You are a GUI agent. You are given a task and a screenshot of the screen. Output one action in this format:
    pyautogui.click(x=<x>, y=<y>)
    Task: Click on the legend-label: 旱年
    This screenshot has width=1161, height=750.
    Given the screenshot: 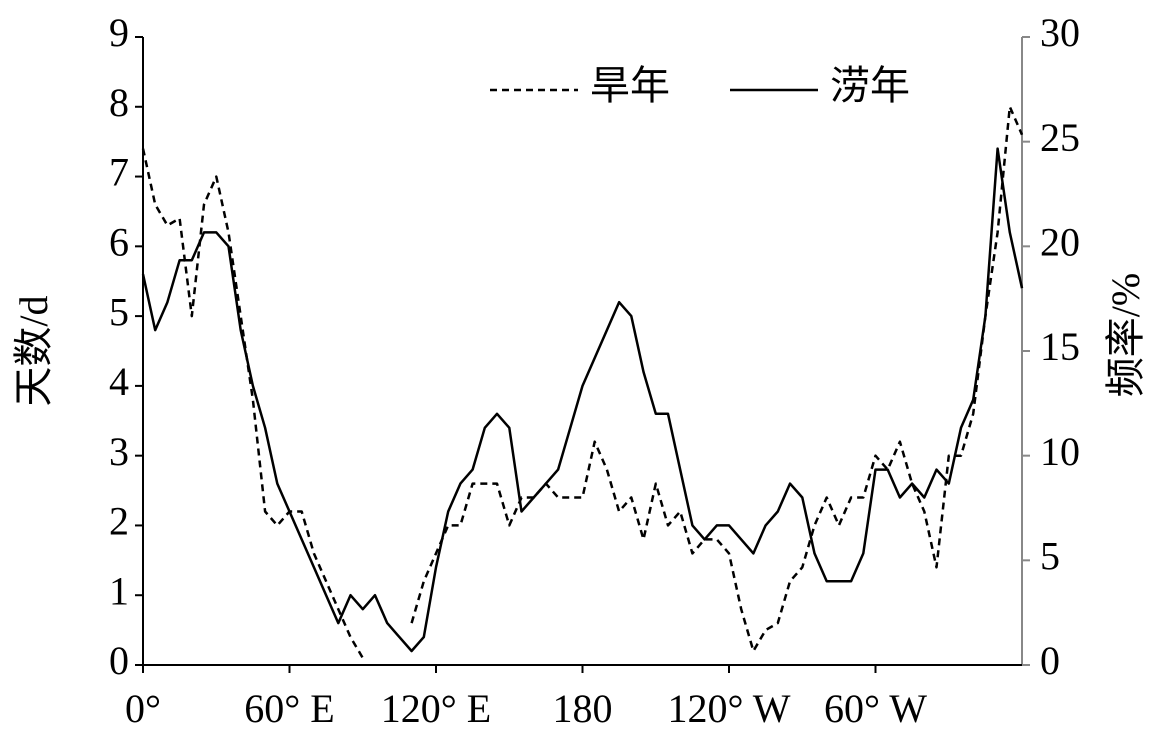 What is the action you would take?
    pyautogui.click(x=630, y=85)
    